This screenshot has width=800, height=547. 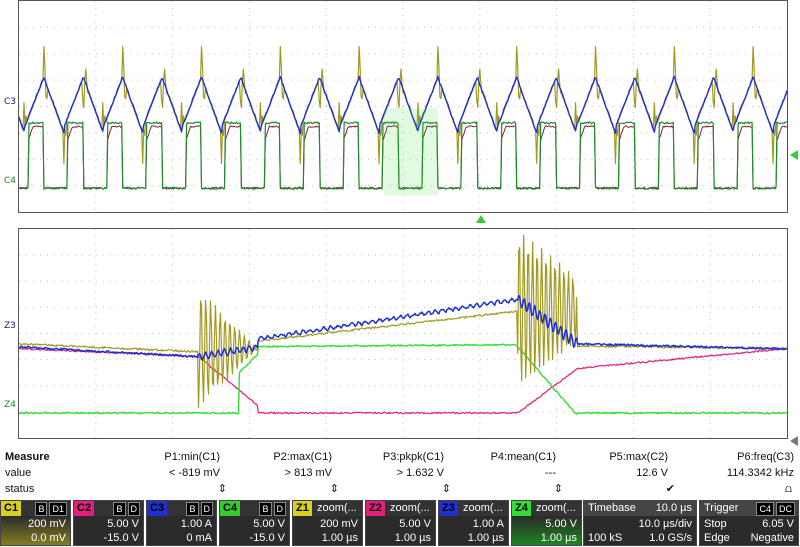 I want to click on trigger-box: Trigger C4 DC Stop 6.05 V Edge Negative, so click(x=749, y=523).